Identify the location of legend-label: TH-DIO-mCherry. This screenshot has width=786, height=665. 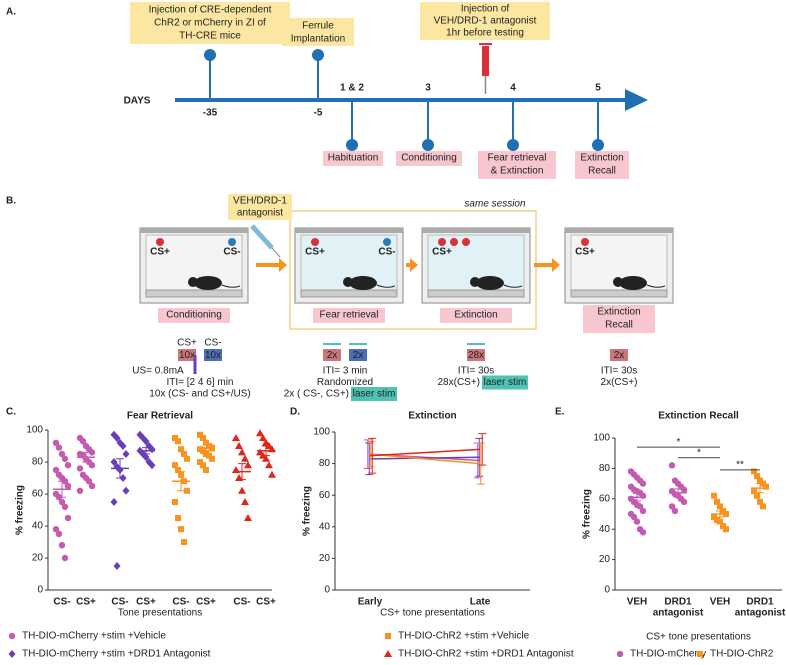
(668, 654).